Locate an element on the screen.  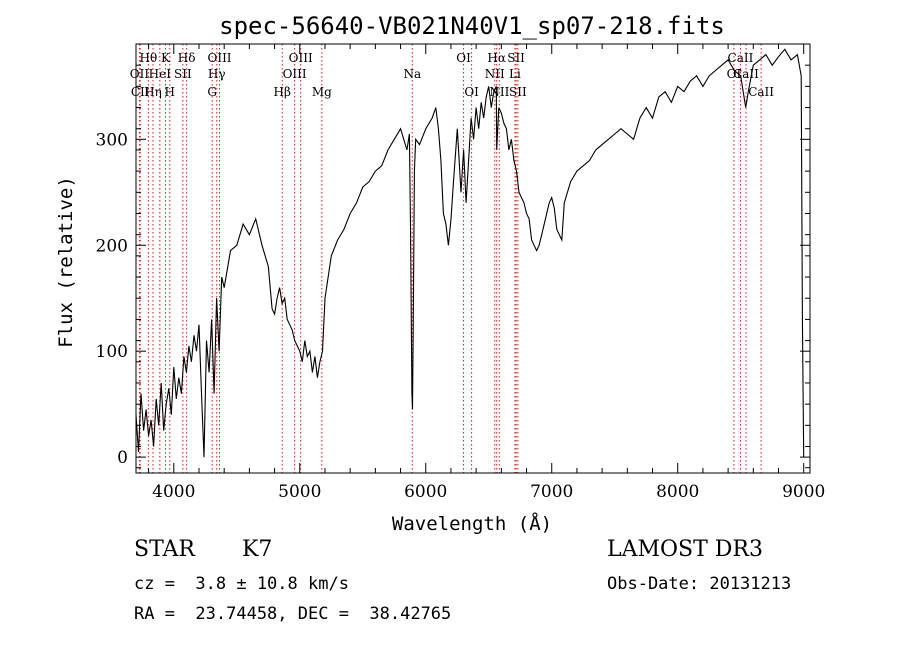
line-label-24: SII is located at coordinates (518, 92).